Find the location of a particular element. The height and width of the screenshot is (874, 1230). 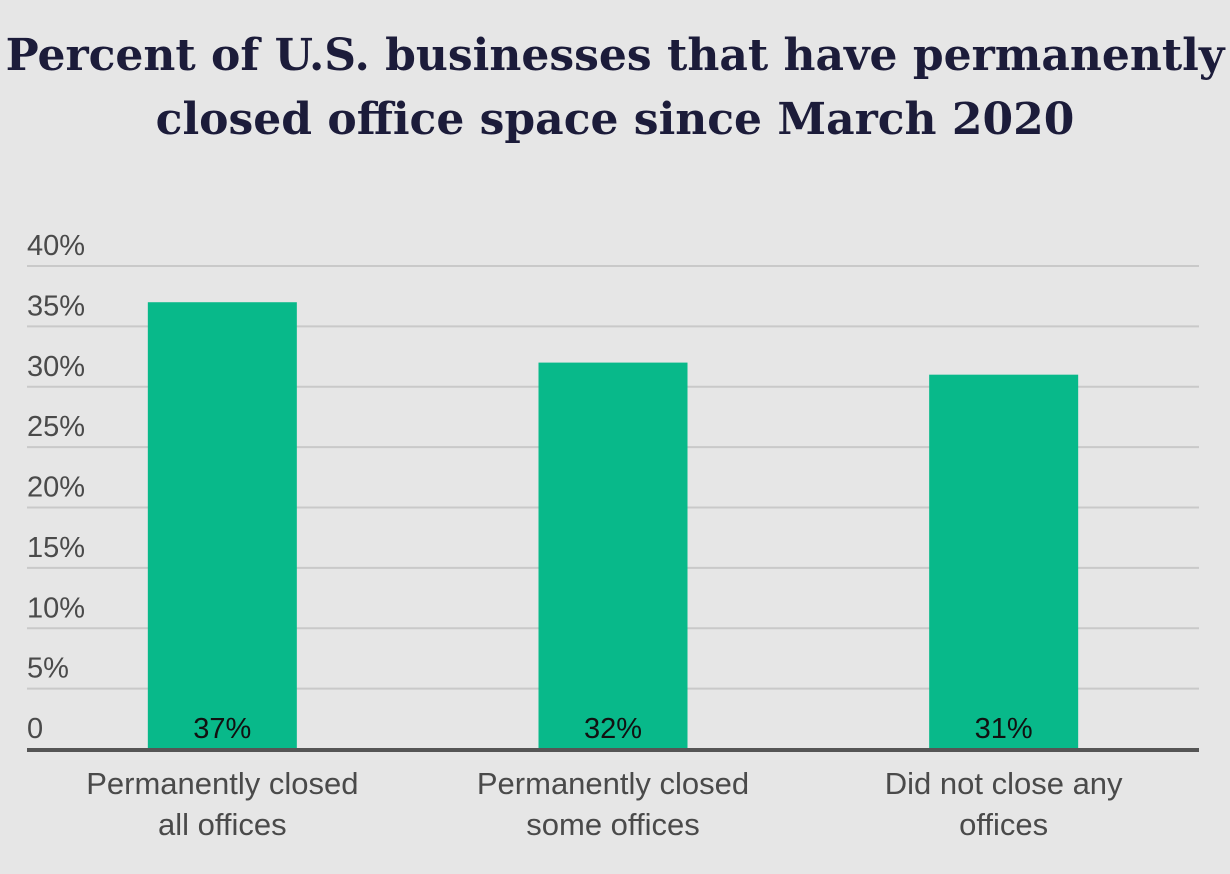

y-tick-label: 20% is located at coordinates (56, 488).